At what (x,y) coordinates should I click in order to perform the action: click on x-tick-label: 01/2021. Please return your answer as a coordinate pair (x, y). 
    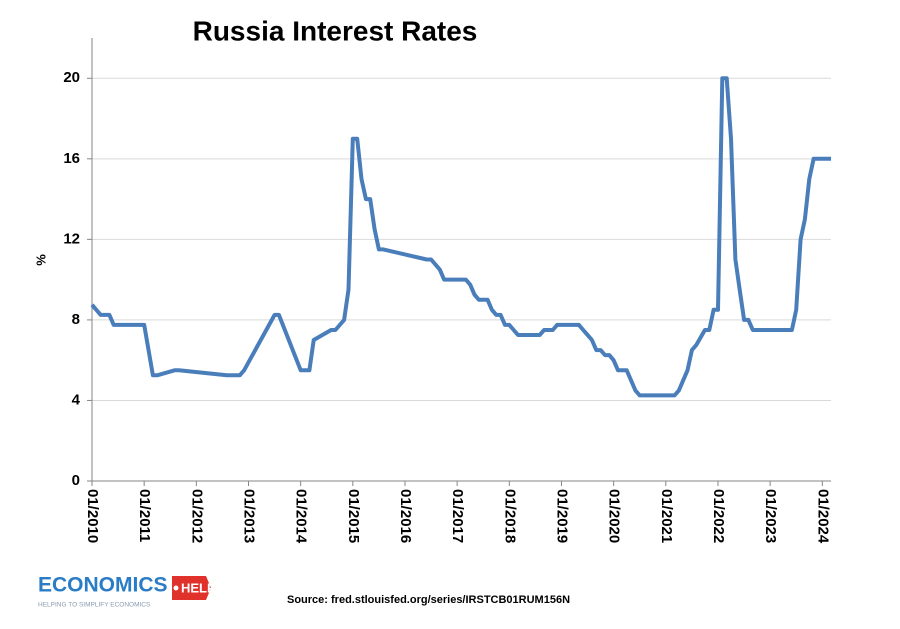
    Looking at the image, I should click on (666, 516).